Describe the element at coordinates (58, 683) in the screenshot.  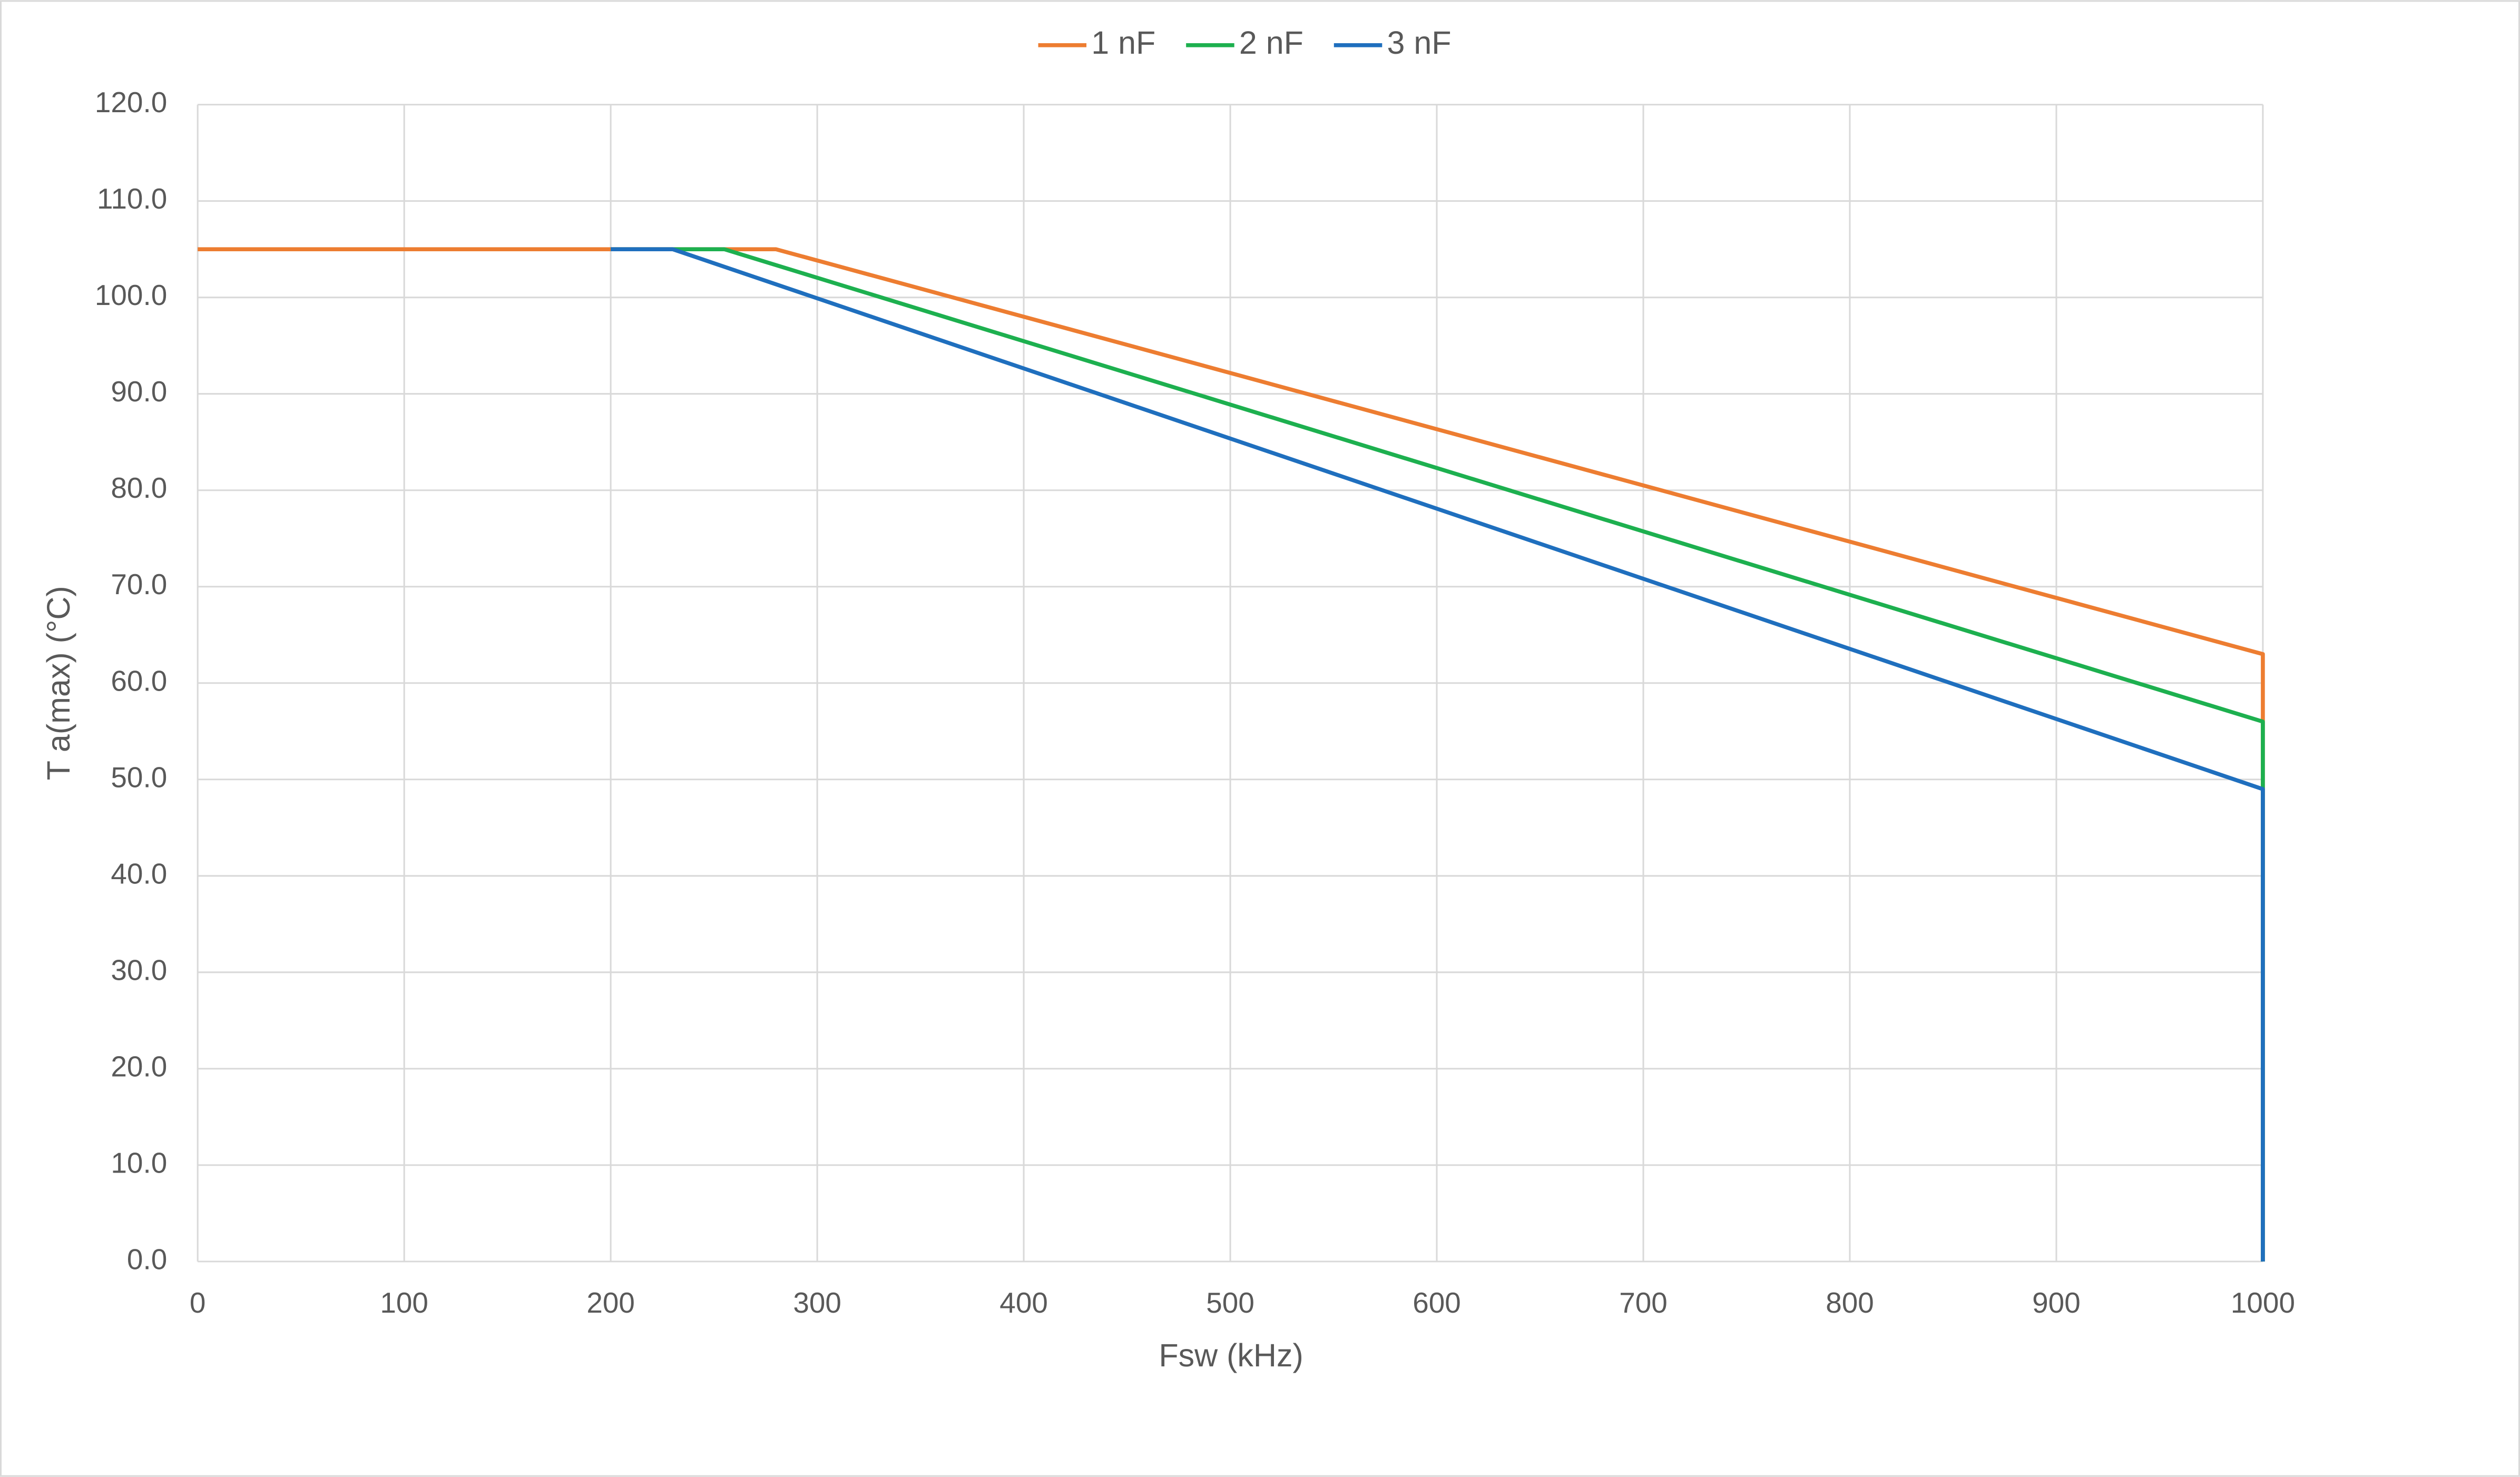
I see `y-axis-title: T a(max) (°C)` at that location.